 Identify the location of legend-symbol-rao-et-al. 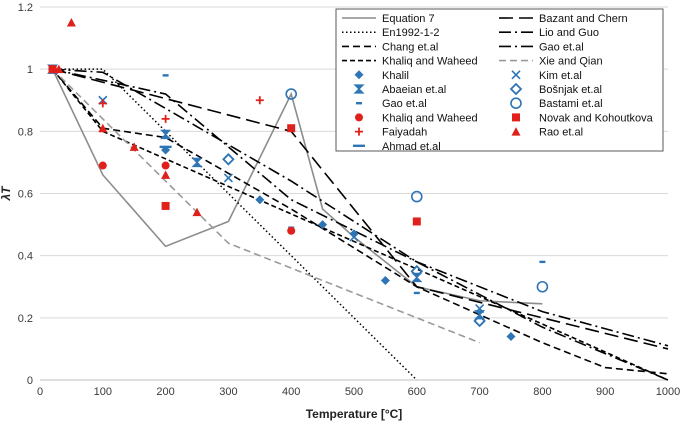
(516, 131).